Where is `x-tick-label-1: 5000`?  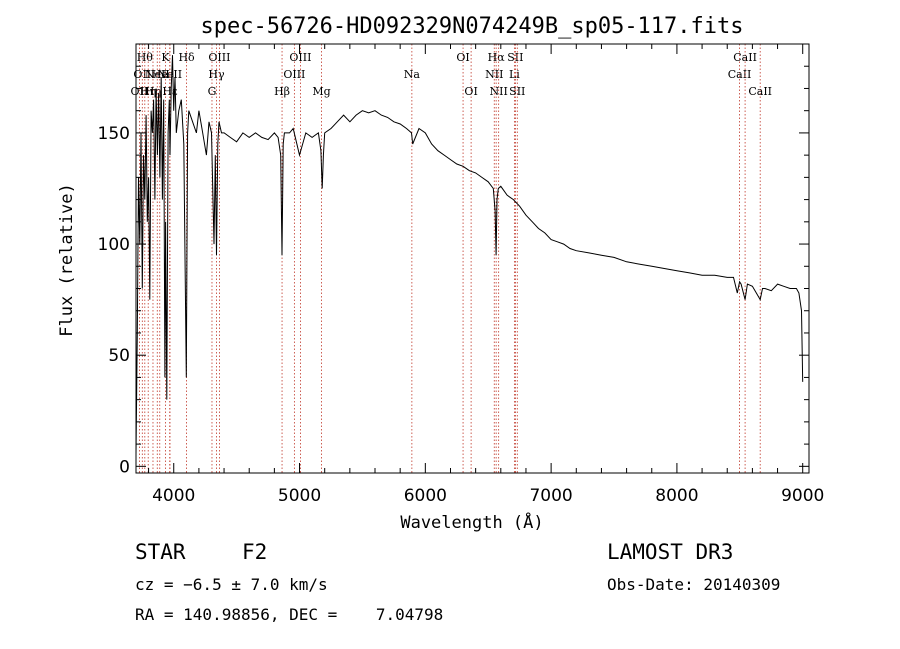 x-tick-label-1: 5000 is located at coordinates (299, 496).